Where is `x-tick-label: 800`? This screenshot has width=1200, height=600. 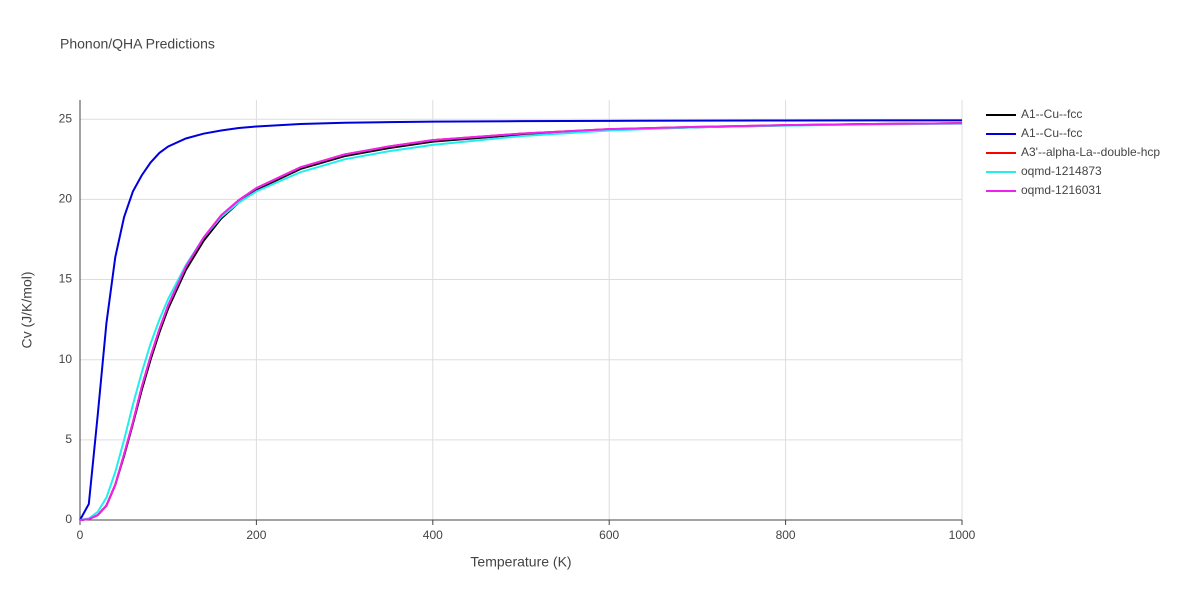 x-tick-label: 800 is located at coordinates (786, 535).